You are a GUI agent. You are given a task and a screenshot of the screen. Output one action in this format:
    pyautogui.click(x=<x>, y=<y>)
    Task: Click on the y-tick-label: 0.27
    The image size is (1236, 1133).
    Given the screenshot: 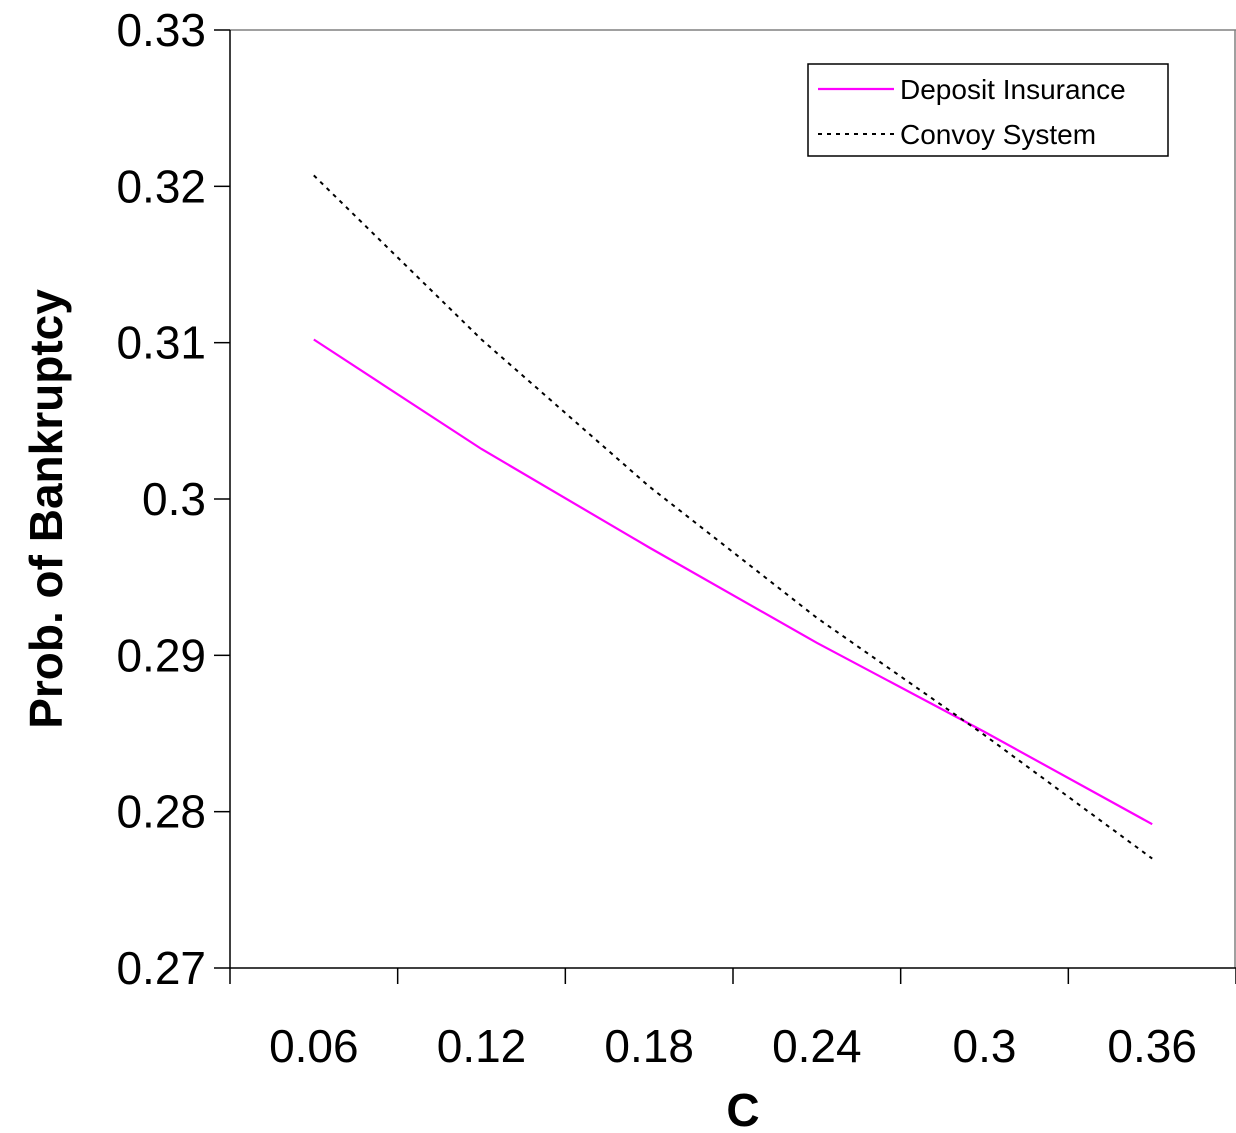 What is the action you would take?
    pyautogui.click(x=161, y=968)
    